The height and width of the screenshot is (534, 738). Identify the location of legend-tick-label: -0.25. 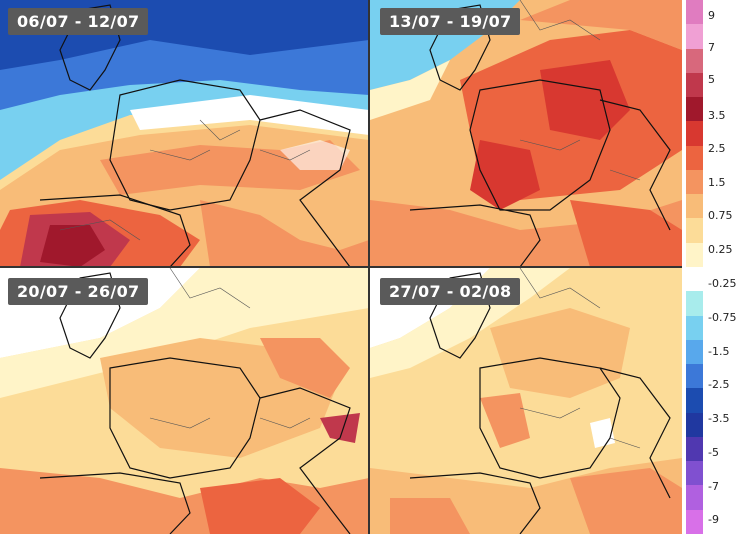
(722, 283).